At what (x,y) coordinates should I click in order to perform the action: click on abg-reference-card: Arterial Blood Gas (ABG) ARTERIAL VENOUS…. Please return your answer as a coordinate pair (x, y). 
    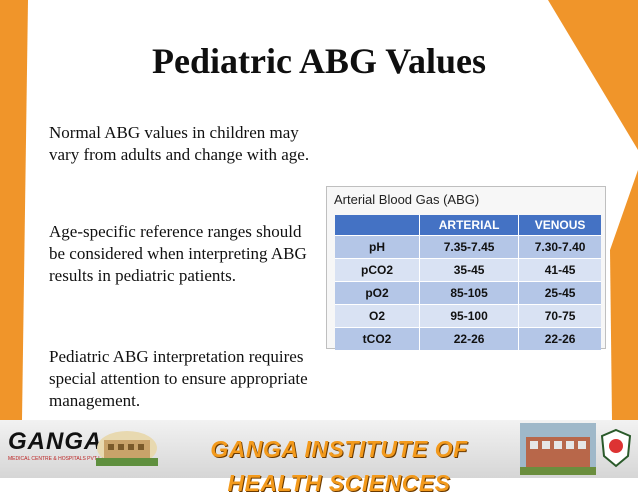
    Looking at the image, I should click on (466, 268).